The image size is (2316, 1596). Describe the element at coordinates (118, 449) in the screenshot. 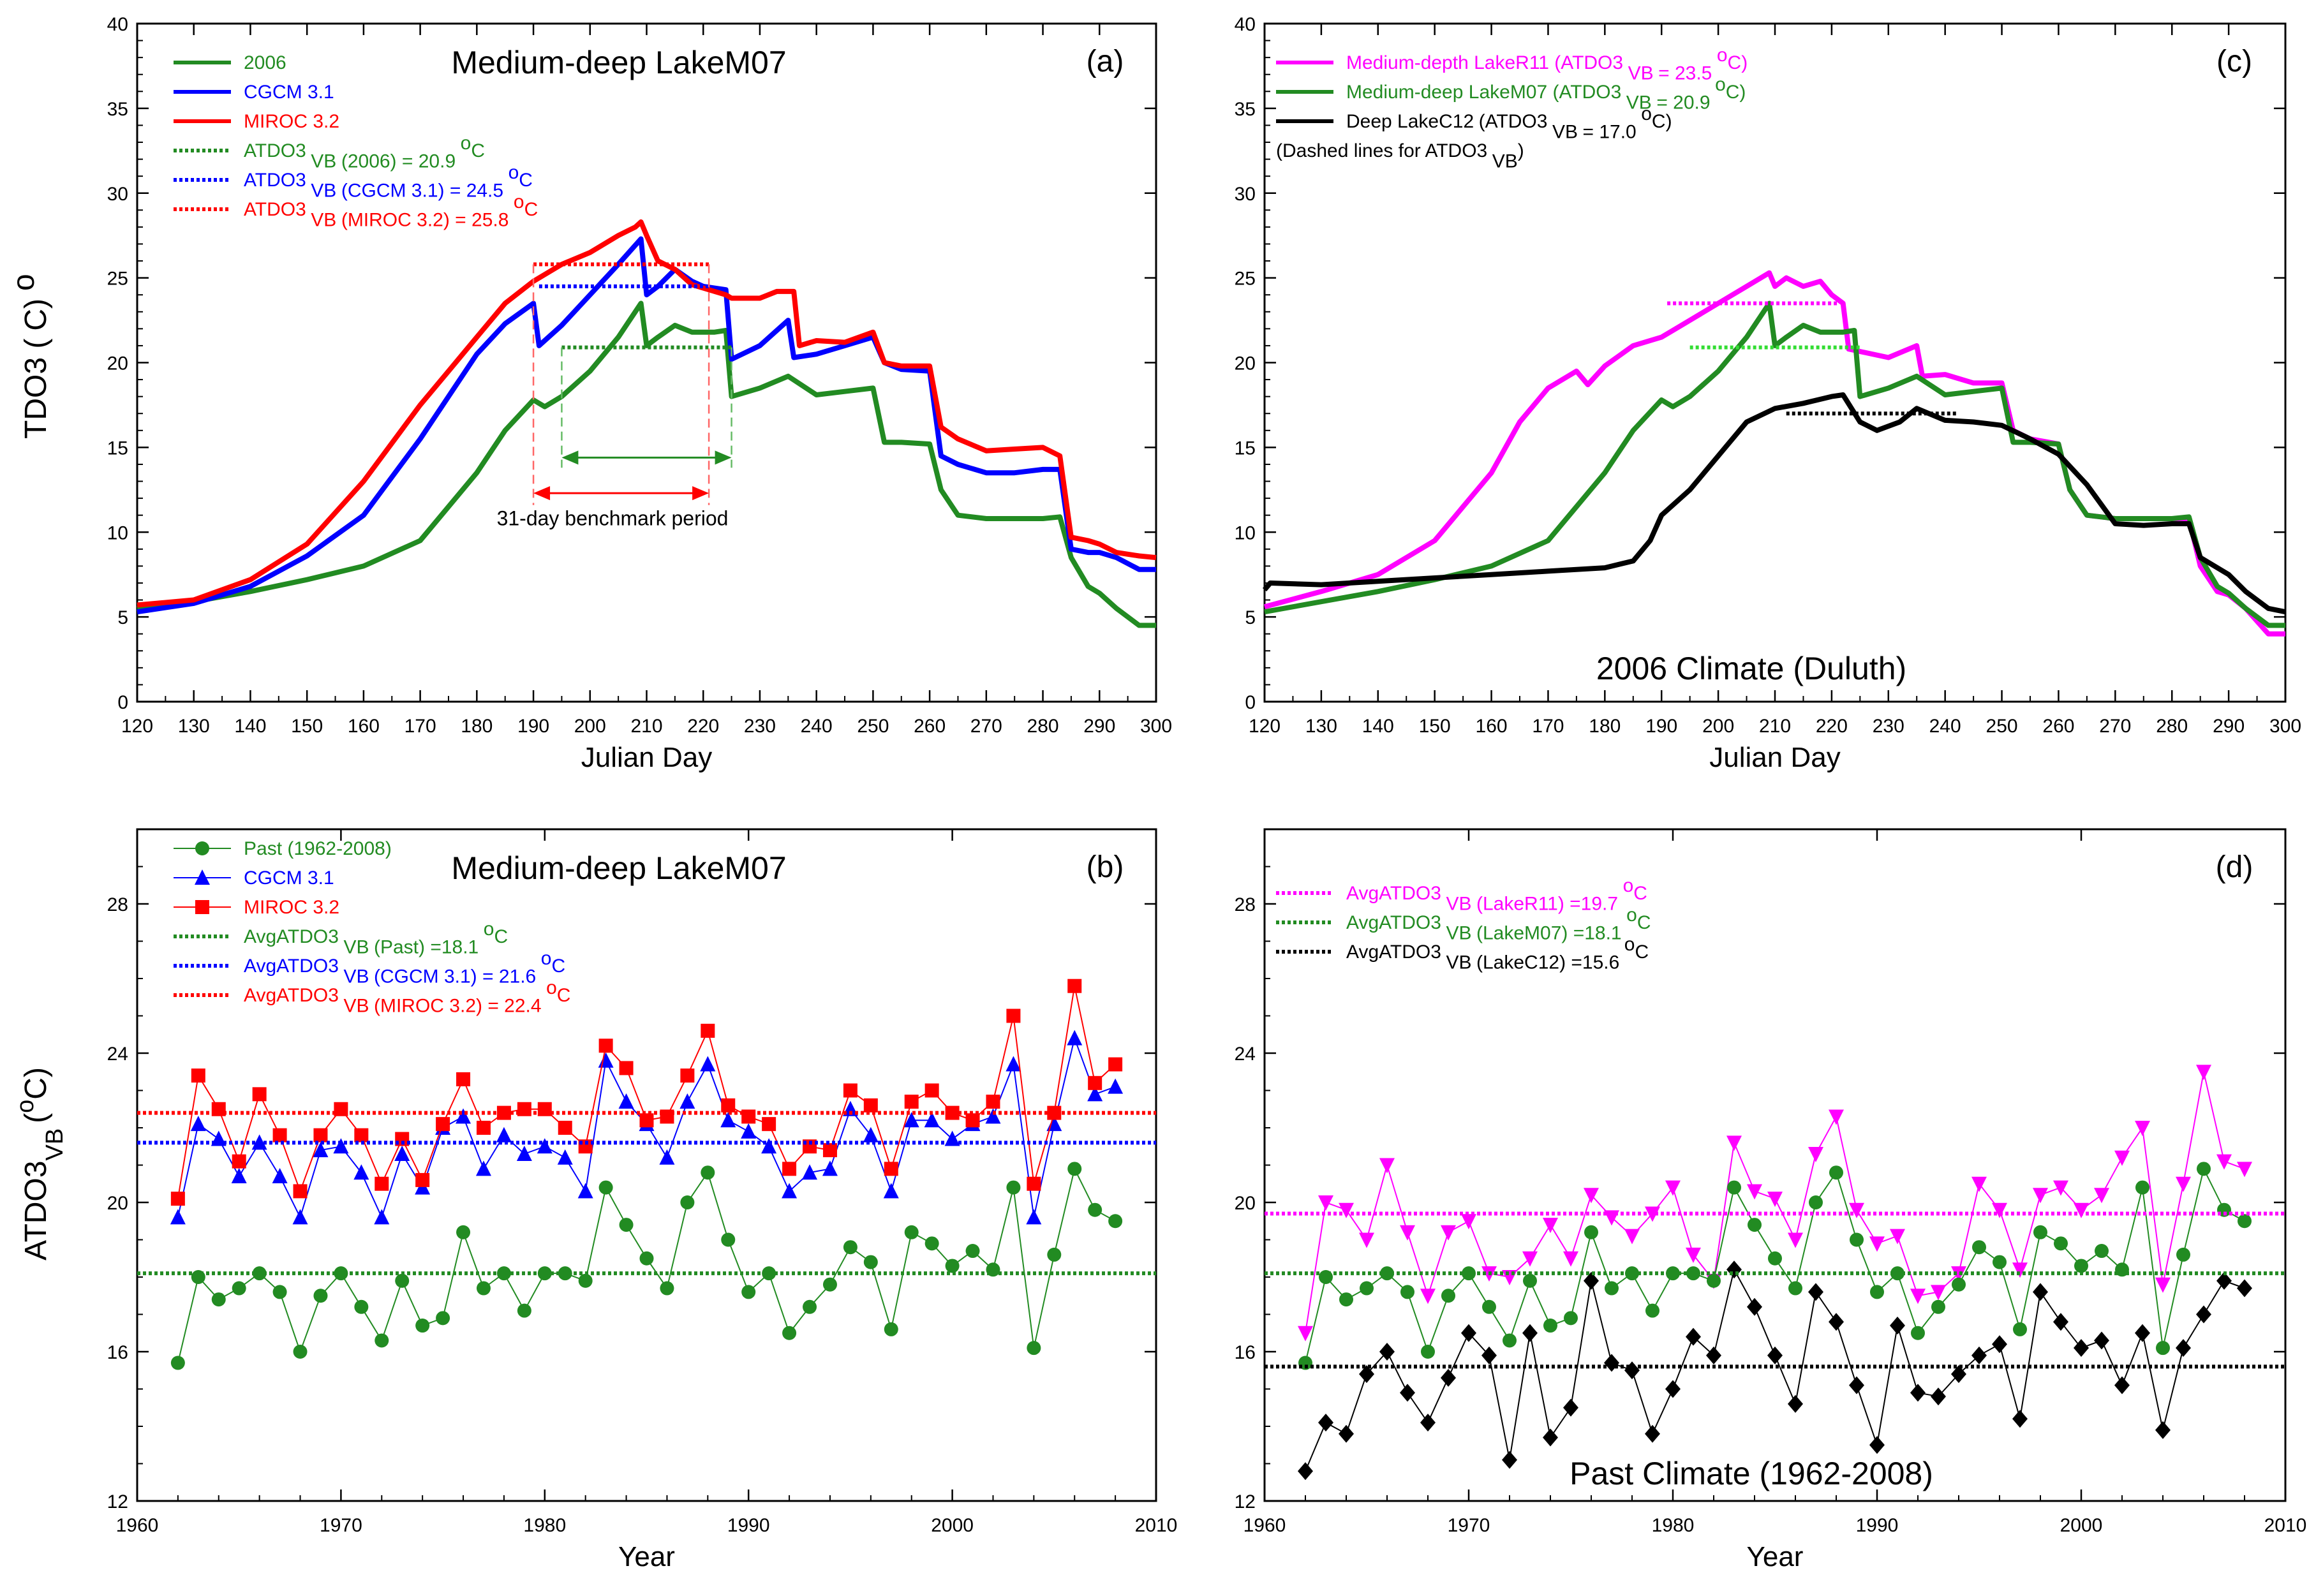

I see `y-tick-label: 15` at that location.